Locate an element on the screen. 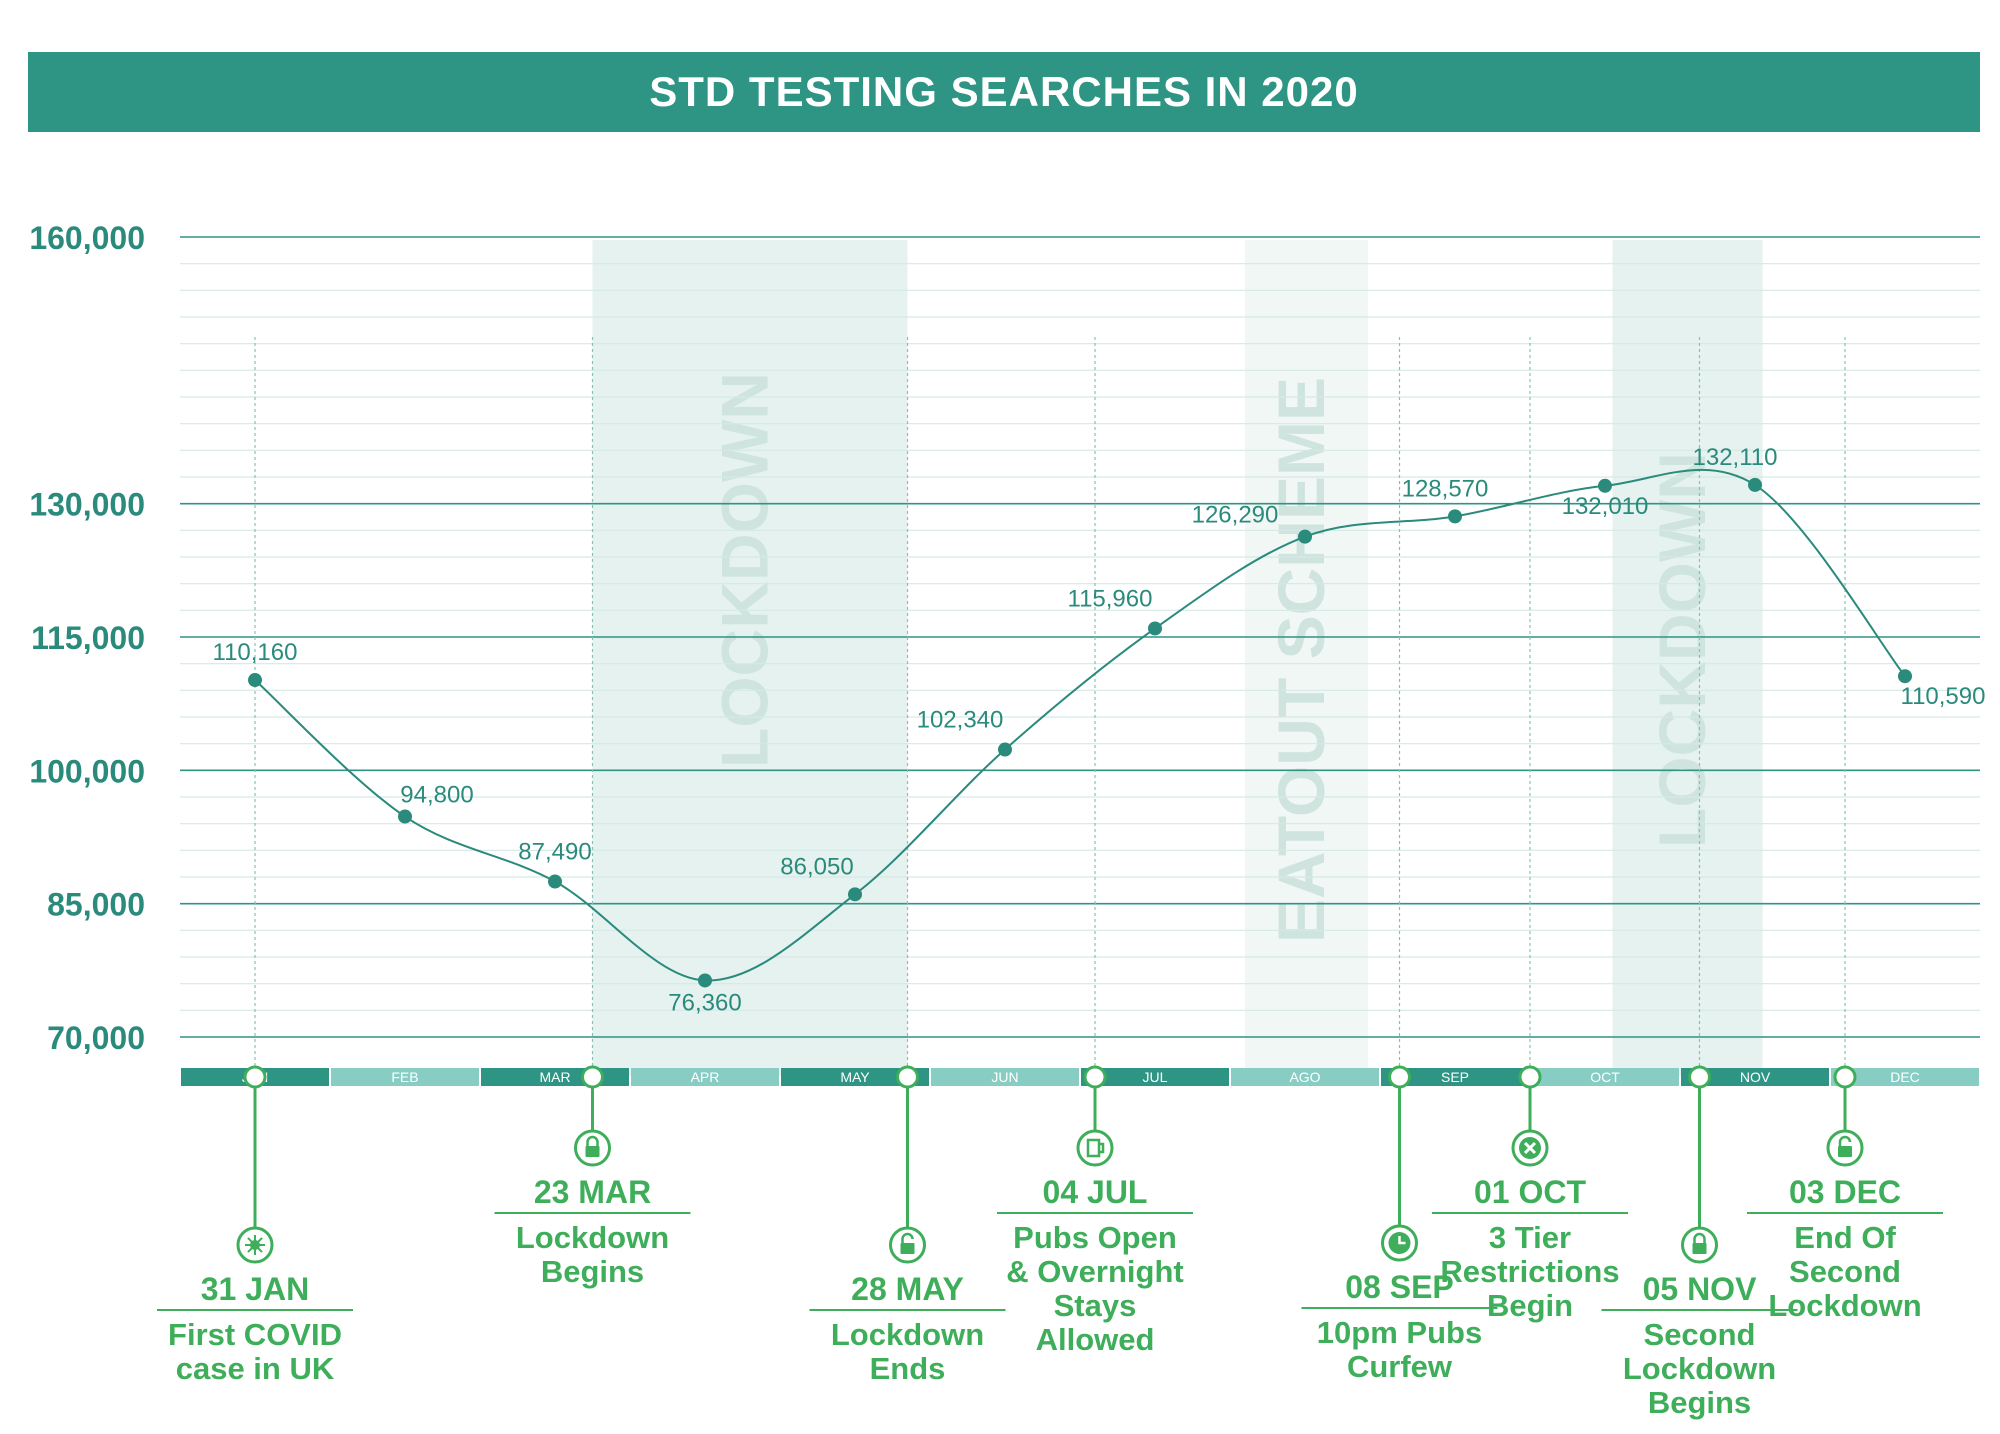 The image size is (2000, 1434). band-label-1: LOCKDOWN is located at coordinates (744, 570).